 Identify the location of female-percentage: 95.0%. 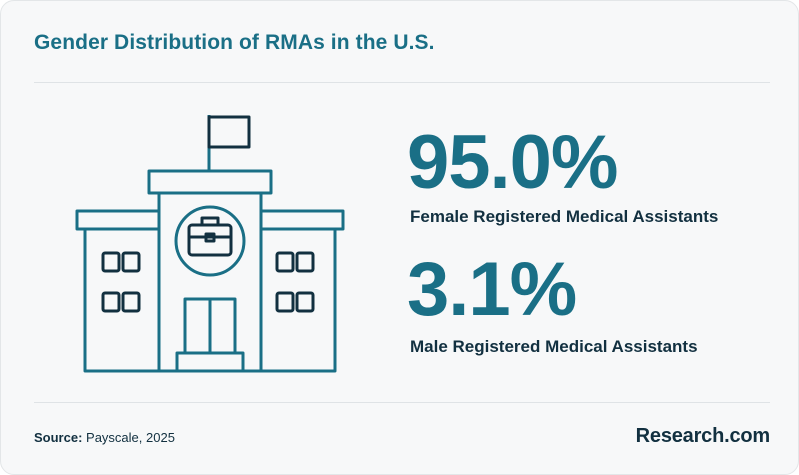
(512, 162).